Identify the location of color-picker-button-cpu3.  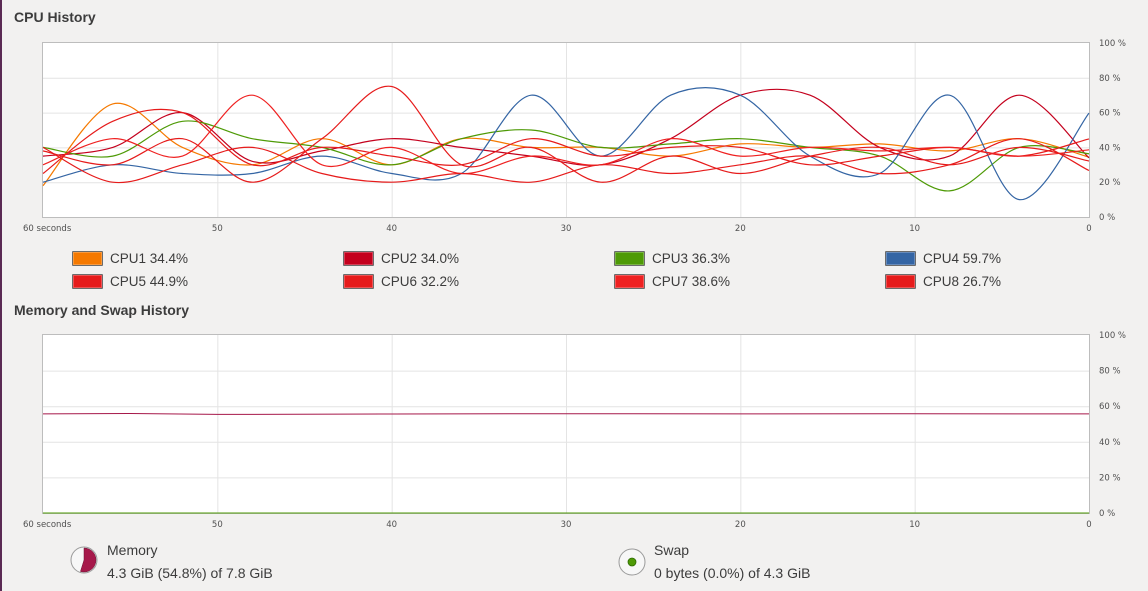
(629, 258).